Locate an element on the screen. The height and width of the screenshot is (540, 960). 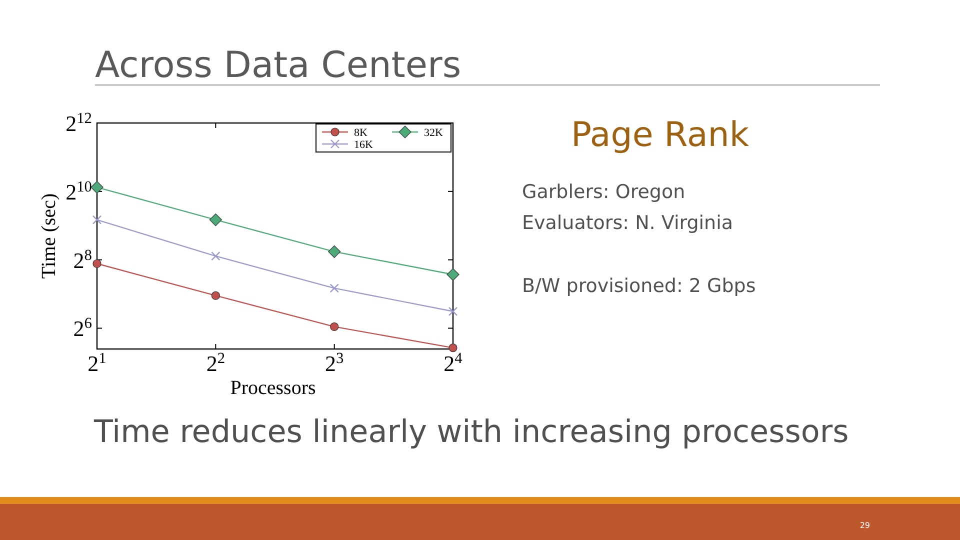
text: Time reduces linearly with increasing processors is located at coordinates (471, 432).